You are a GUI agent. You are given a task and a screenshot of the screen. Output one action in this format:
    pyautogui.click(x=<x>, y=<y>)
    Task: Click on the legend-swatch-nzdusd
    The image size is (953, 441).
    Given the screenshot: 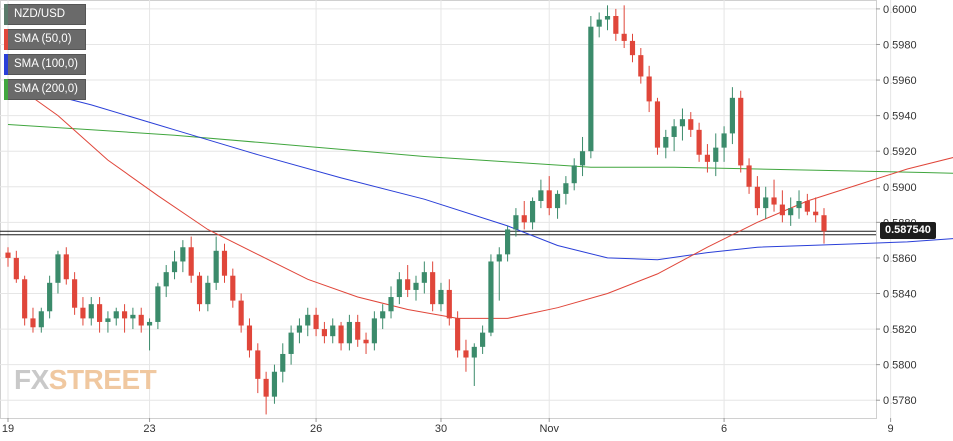 What is the action you would take?
    pyautogui.click(x=6, y=14)
    